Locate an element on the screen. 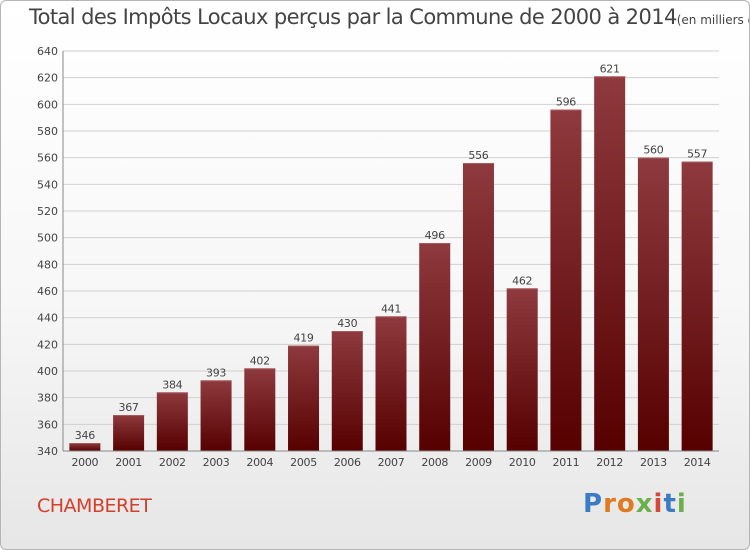 This screenshot has width=750, height=550. y-tick-label: 520 is located at coordinates (47, 211).